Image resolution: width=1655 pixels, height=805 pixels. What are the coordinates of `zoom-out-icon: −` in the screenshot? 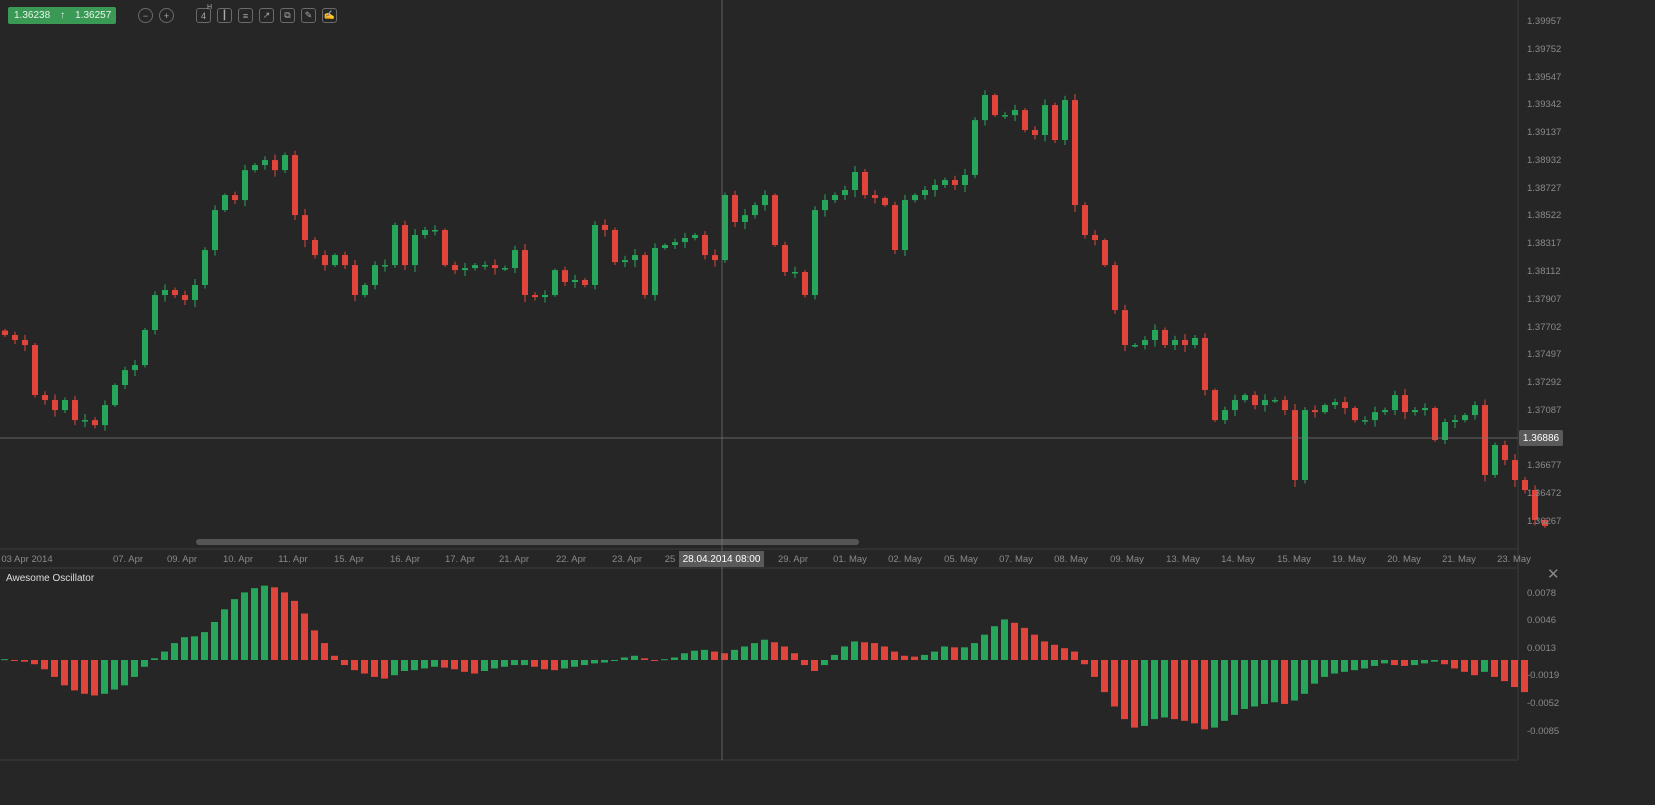 It's located at (145, 15).